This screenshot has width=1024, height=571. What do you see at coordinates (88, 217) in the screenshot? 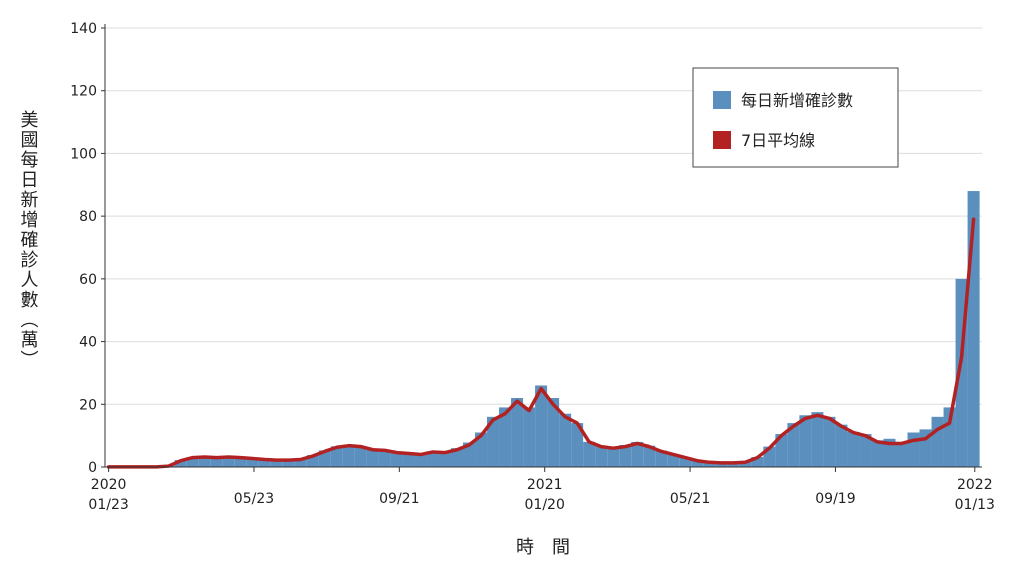
I see `y-tick-label: 80` at bounding box center [88, 217].